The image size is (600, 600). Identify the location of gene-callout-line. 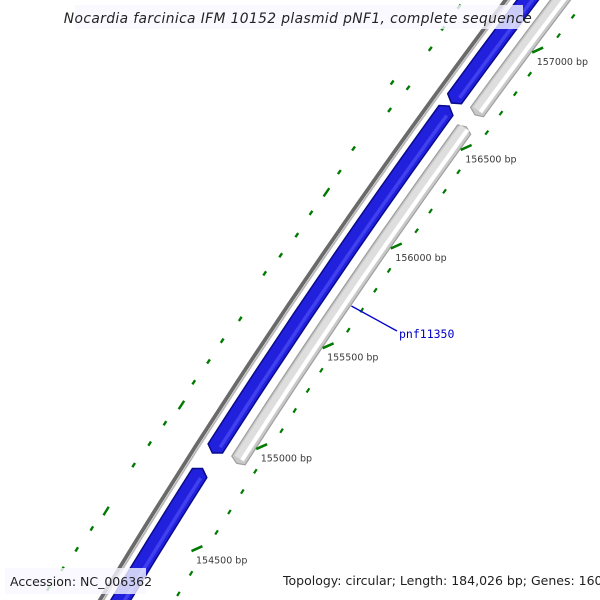
(374, 318).